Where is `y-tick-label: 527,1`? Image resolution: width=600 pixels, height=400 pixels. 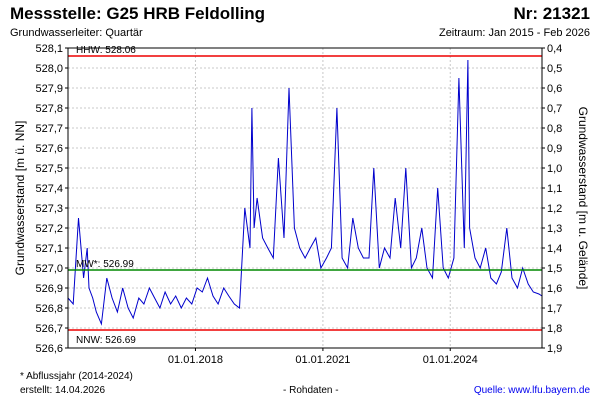
y-tick-label: 527,1 is located at coordinates (49, 249).